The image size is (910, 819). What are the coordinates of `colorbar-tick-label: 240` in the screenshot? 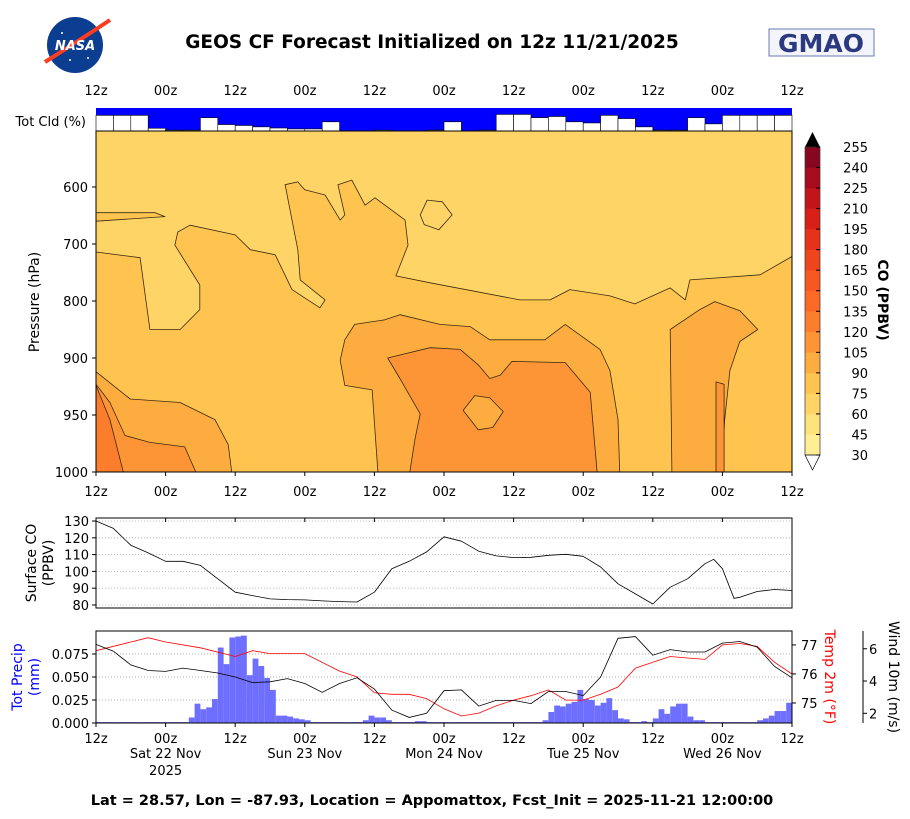 It's located at (855, 169).